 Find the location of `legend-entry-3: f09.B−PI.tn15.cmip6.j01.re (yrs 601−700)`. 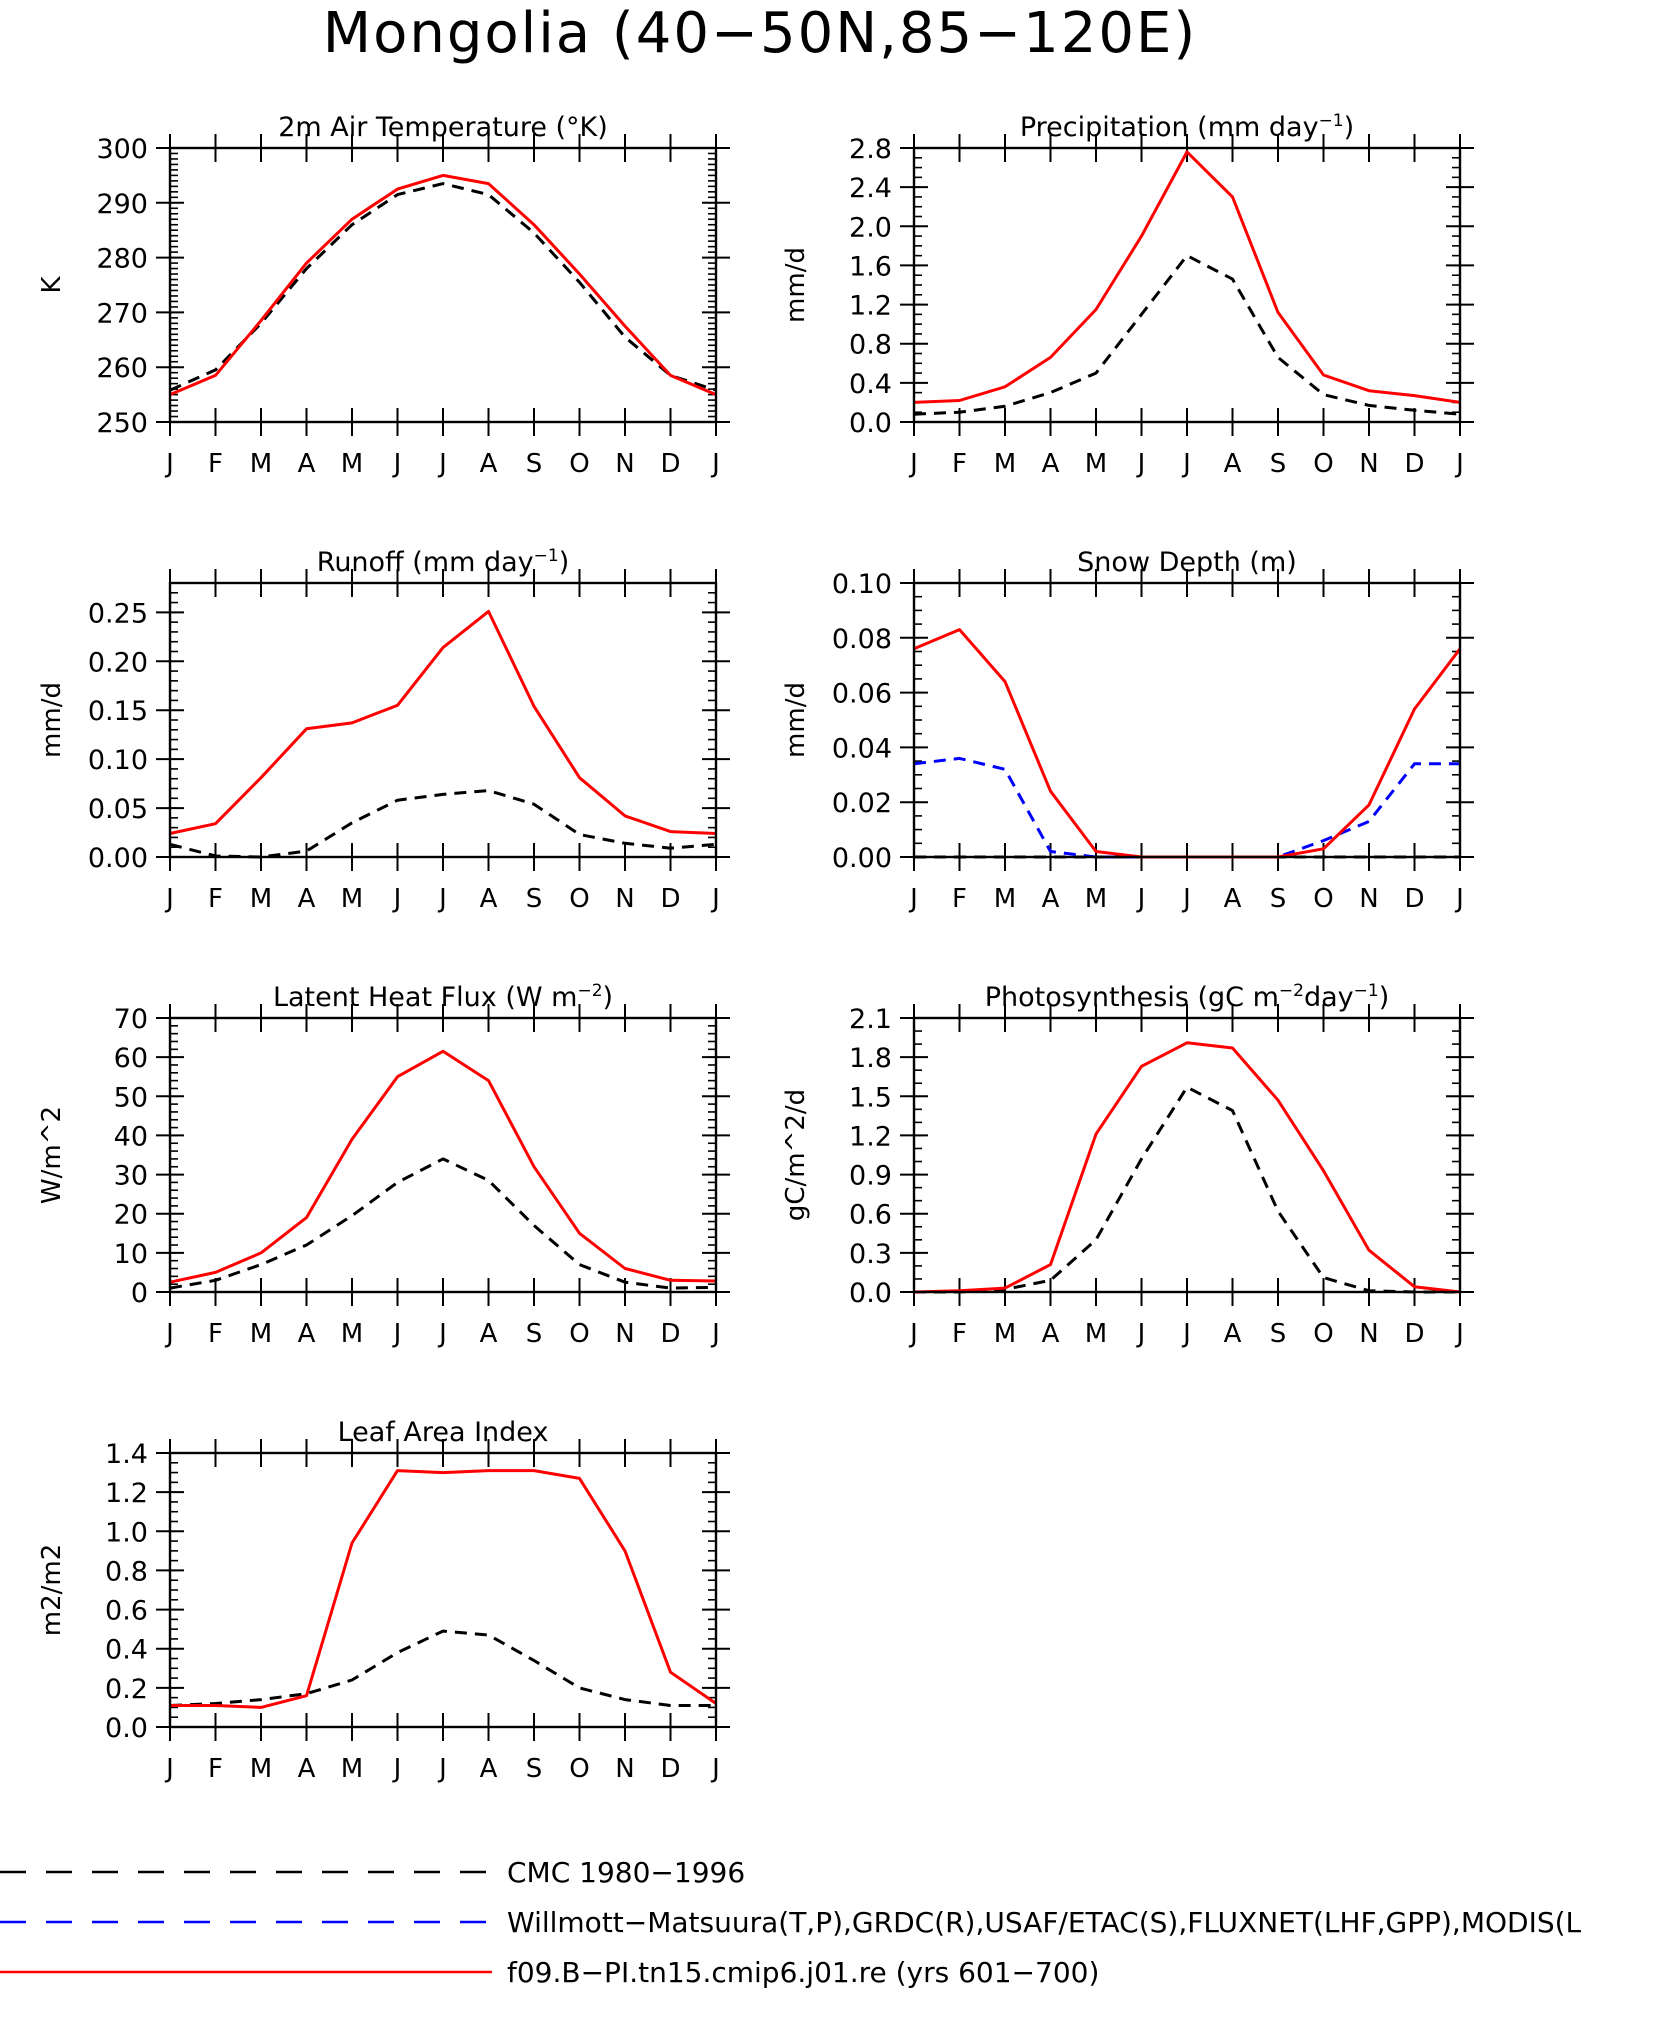

legend-entry-3: f09.B−PI.tn15.cmip6.j01.re (yrs 601−700) is located at coordinates (549, 1972).